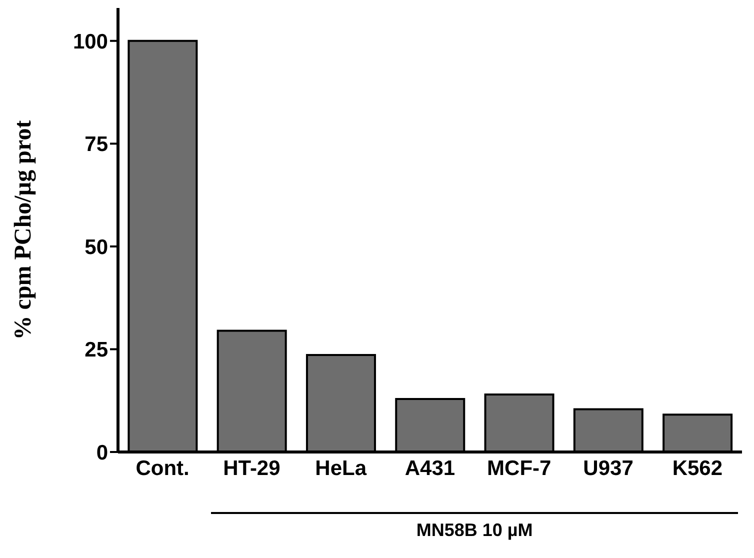  What do you see at coordinates (608, 468) in the screenshot?
I see `x-tick-label: U937` at bounding box center [608, 468].